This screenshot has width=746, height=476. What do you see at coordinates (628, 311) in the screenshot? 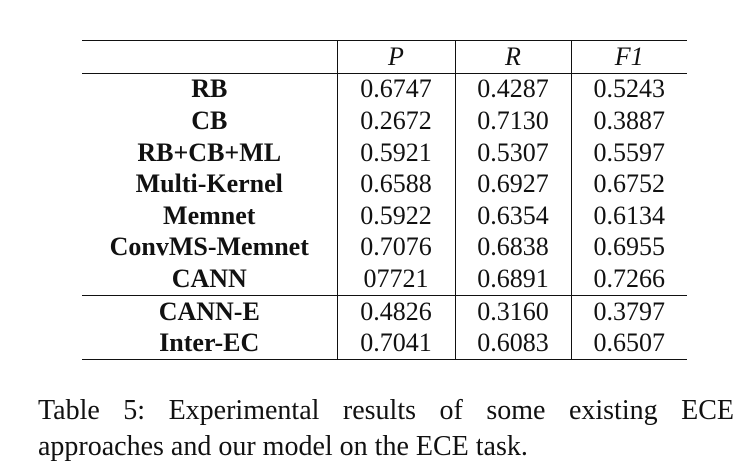
I see `f1-value: 0.3797` at bounding box center [628, 311].